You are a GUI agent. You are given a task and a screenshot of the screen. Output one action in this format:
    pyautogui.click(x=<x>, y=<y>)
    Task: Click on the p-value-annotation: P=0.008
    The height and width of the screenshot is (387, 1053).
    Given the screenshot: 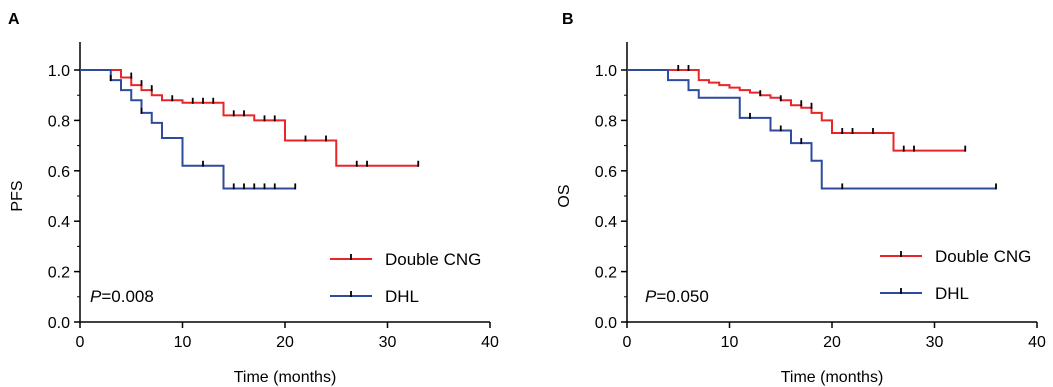 What is the action you would take?
    pyautogui.click(x=122, y=296)
    